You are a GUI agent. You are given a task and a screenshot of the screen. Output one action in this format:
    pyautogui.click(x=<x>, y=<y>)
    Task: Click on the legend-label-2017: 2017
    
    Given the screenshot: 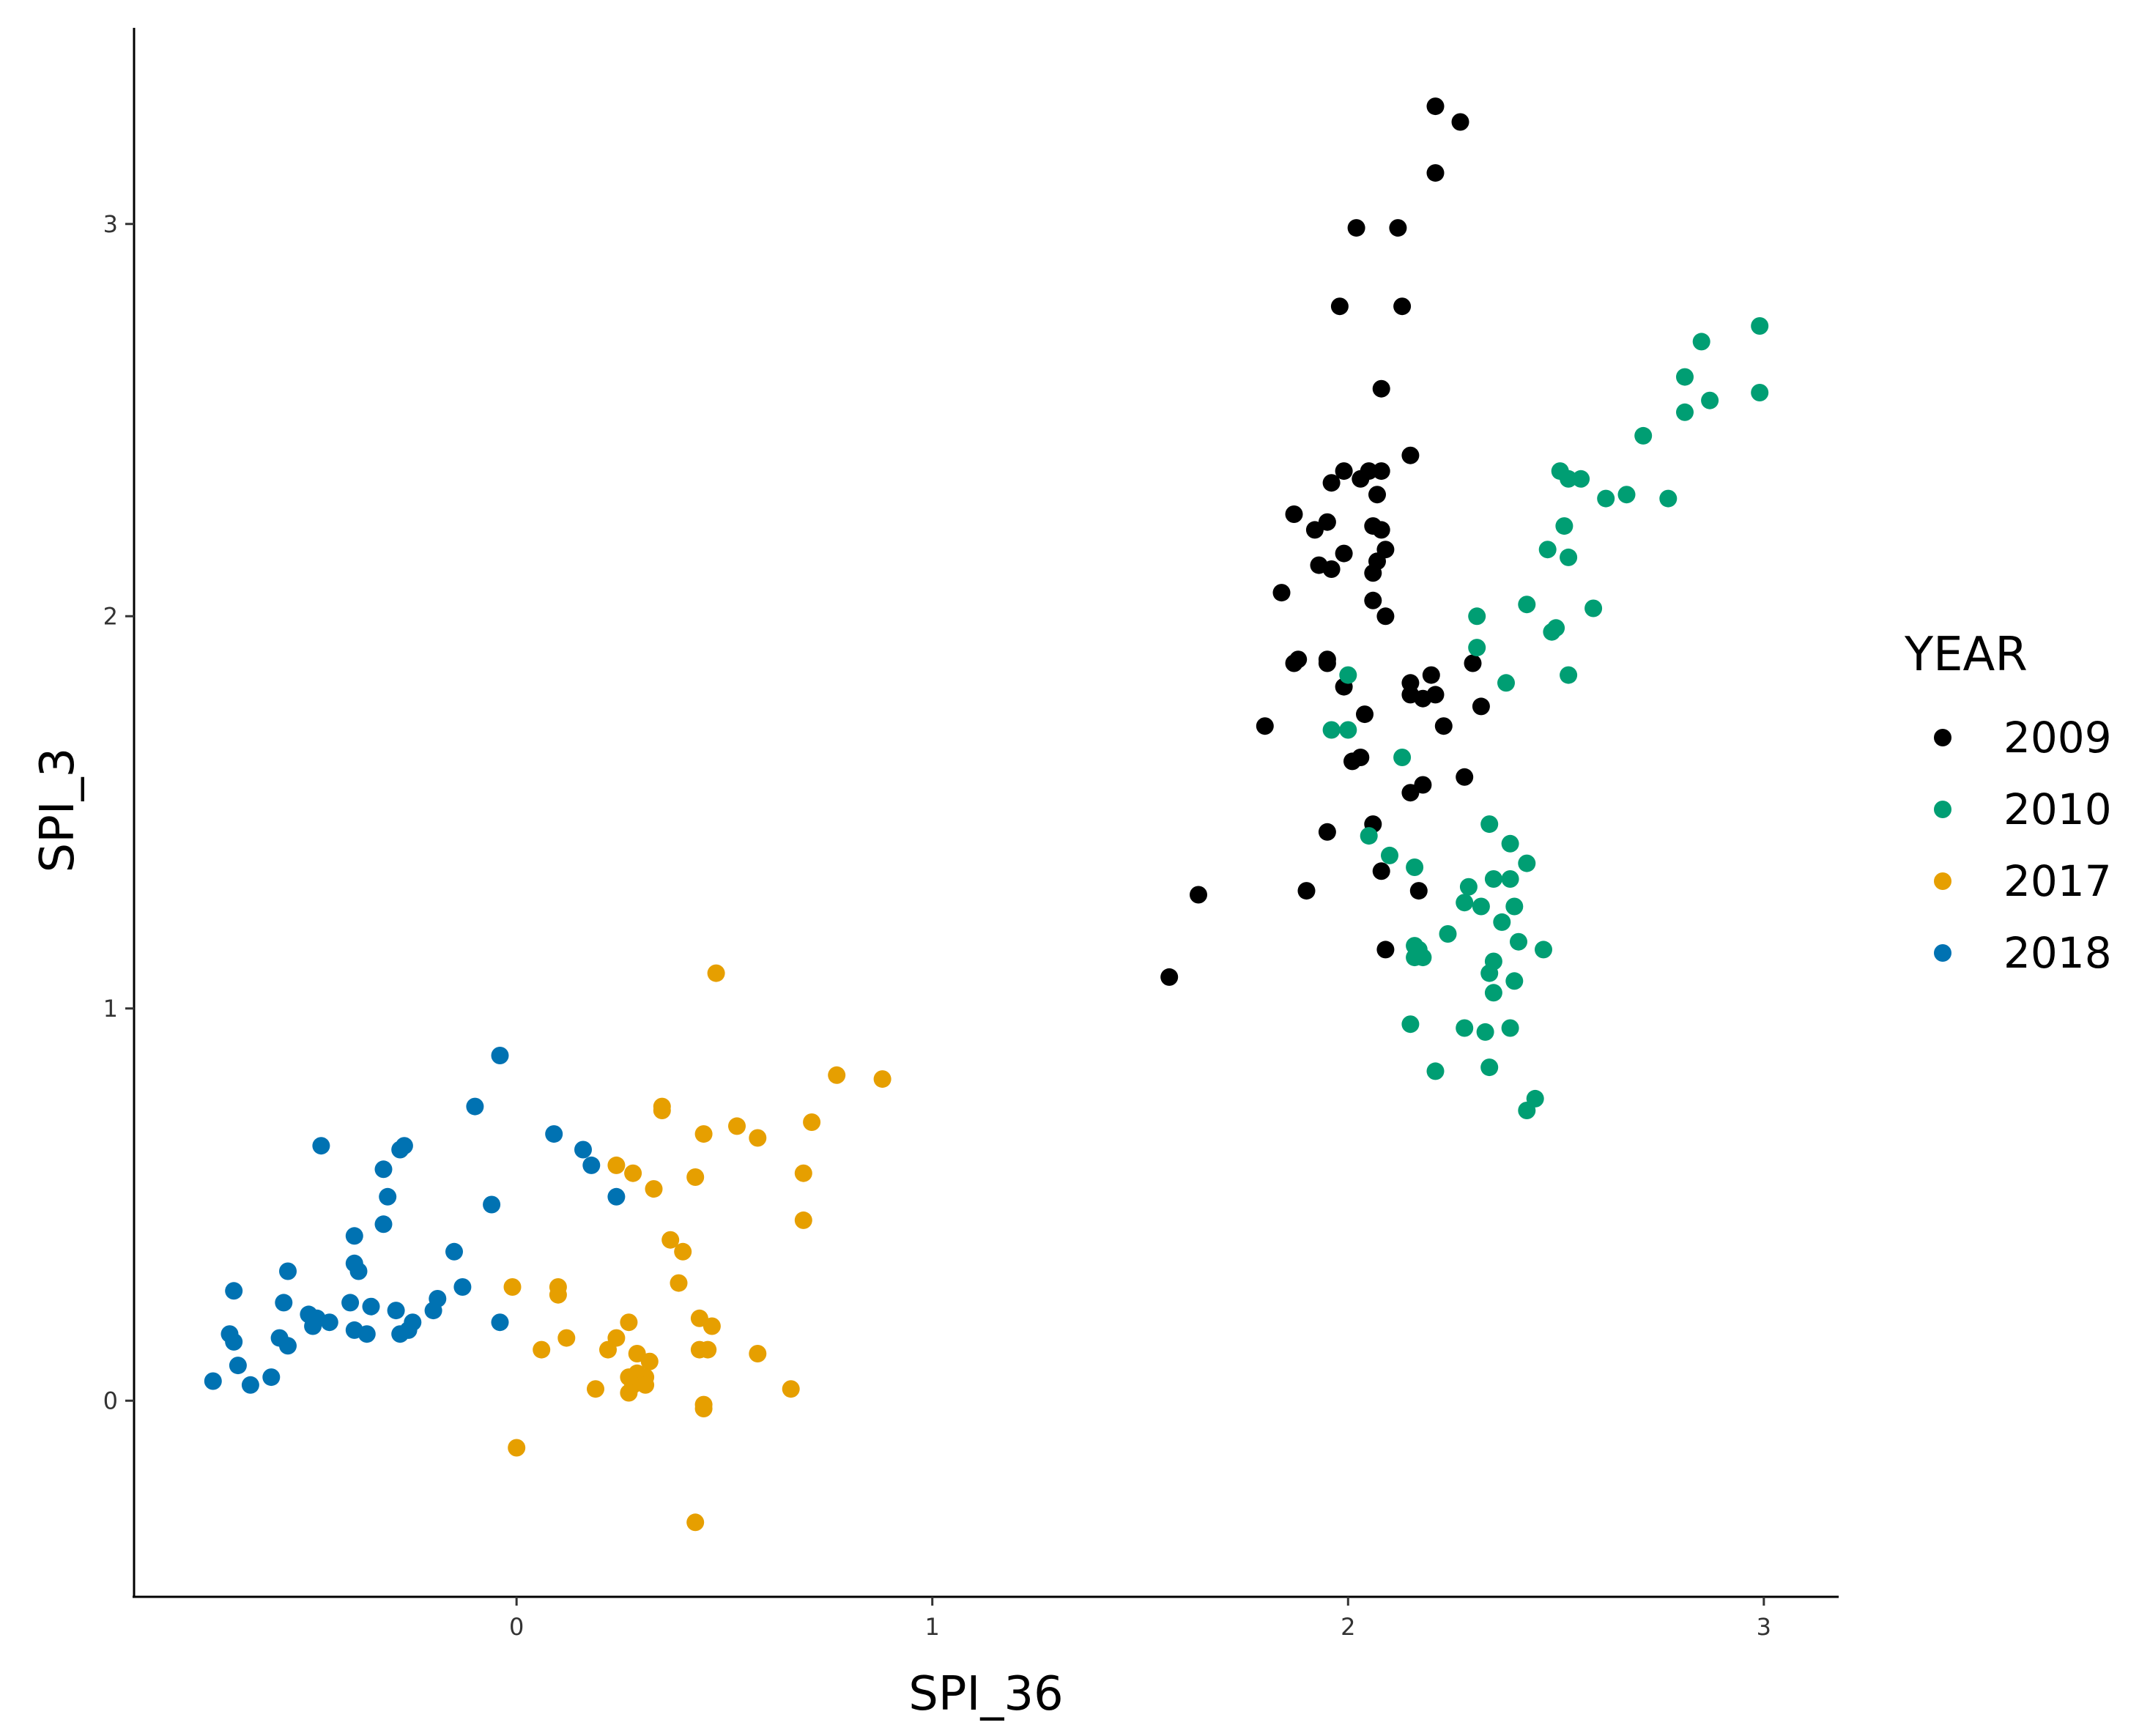 What is the action you would take?
    pyautogui.click(x=2057, y=881)
    